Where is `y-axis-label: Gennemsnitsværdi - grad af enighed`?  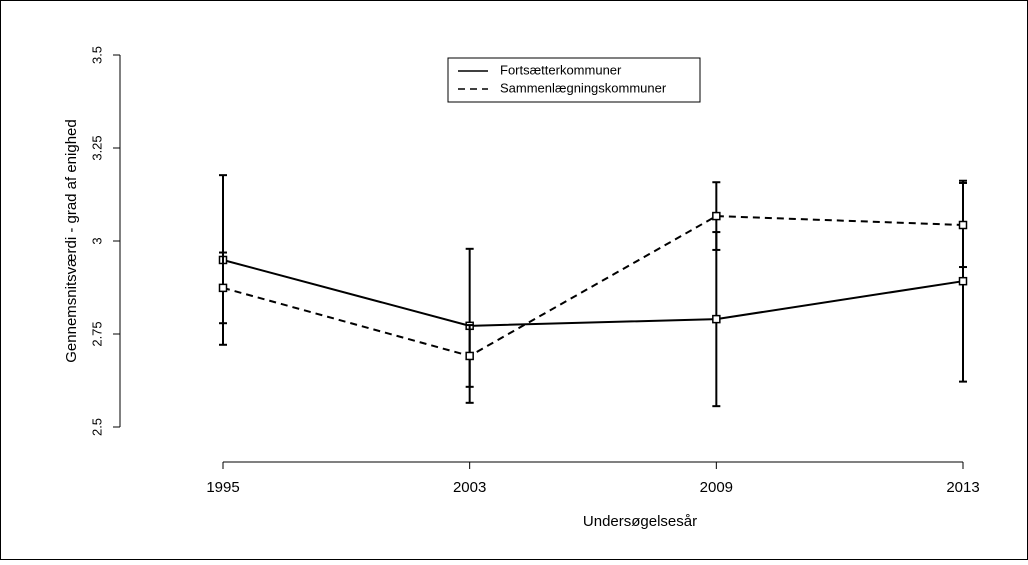 y-axis-label: Gennemsnitsværdi - grad af enighed is located at coordinates (71, 240).